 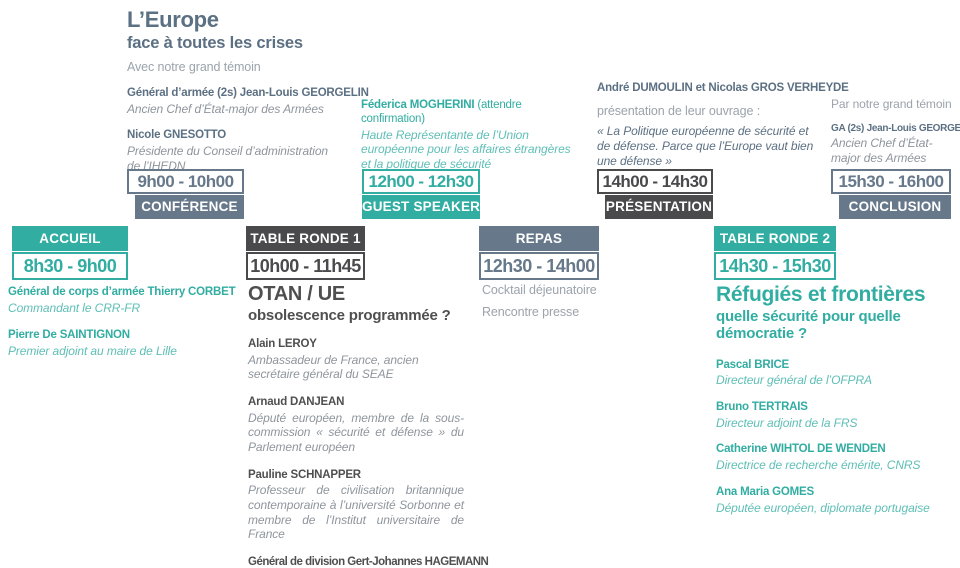 What do you see at coordinates (305, 238) in the screenshot?
I see `table-ronde-1-label: TABLE RONDE 1` at bounding box center [305, 238].